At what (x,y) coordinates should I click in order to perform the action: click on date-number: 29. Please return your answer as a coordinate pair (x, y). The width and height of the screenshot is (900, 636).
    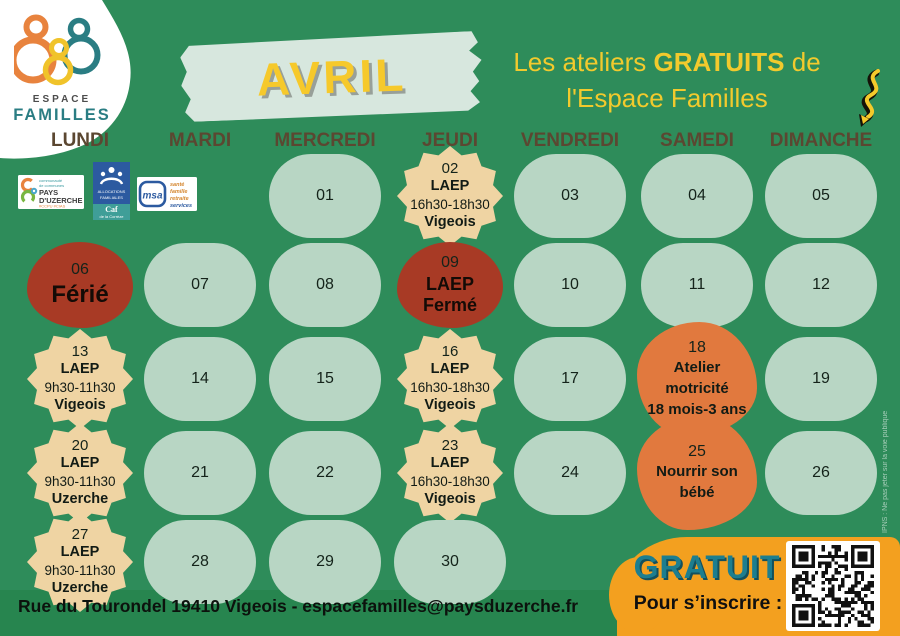
    Looking at the image, I should click on (325, 561).